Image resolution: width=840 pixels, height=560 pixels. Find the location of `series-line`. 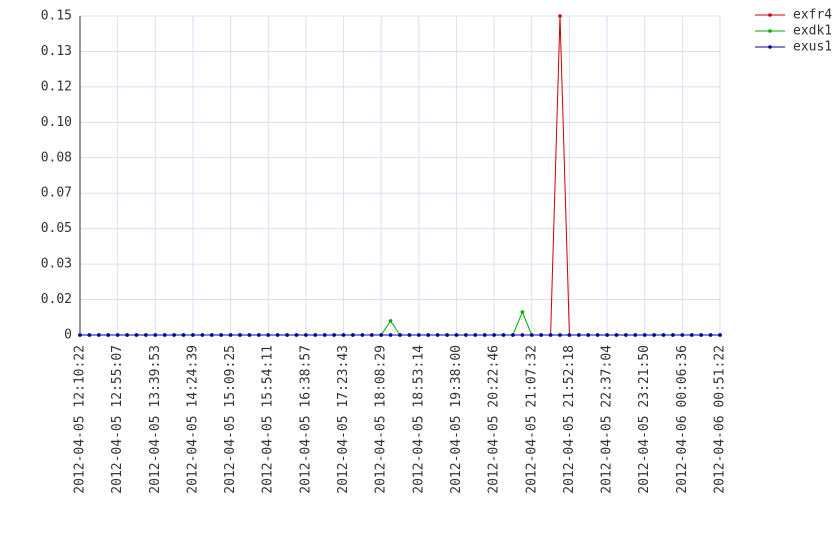

series-line is located at coordinates (400, 323).